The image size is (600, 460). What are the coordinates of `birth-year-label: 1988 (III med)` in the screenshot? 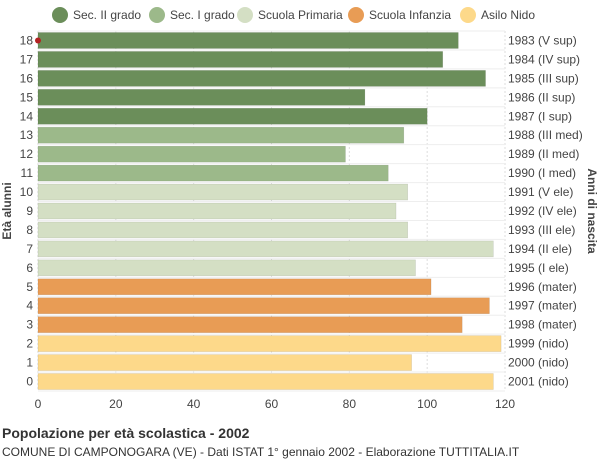 It's located at (545, 135).